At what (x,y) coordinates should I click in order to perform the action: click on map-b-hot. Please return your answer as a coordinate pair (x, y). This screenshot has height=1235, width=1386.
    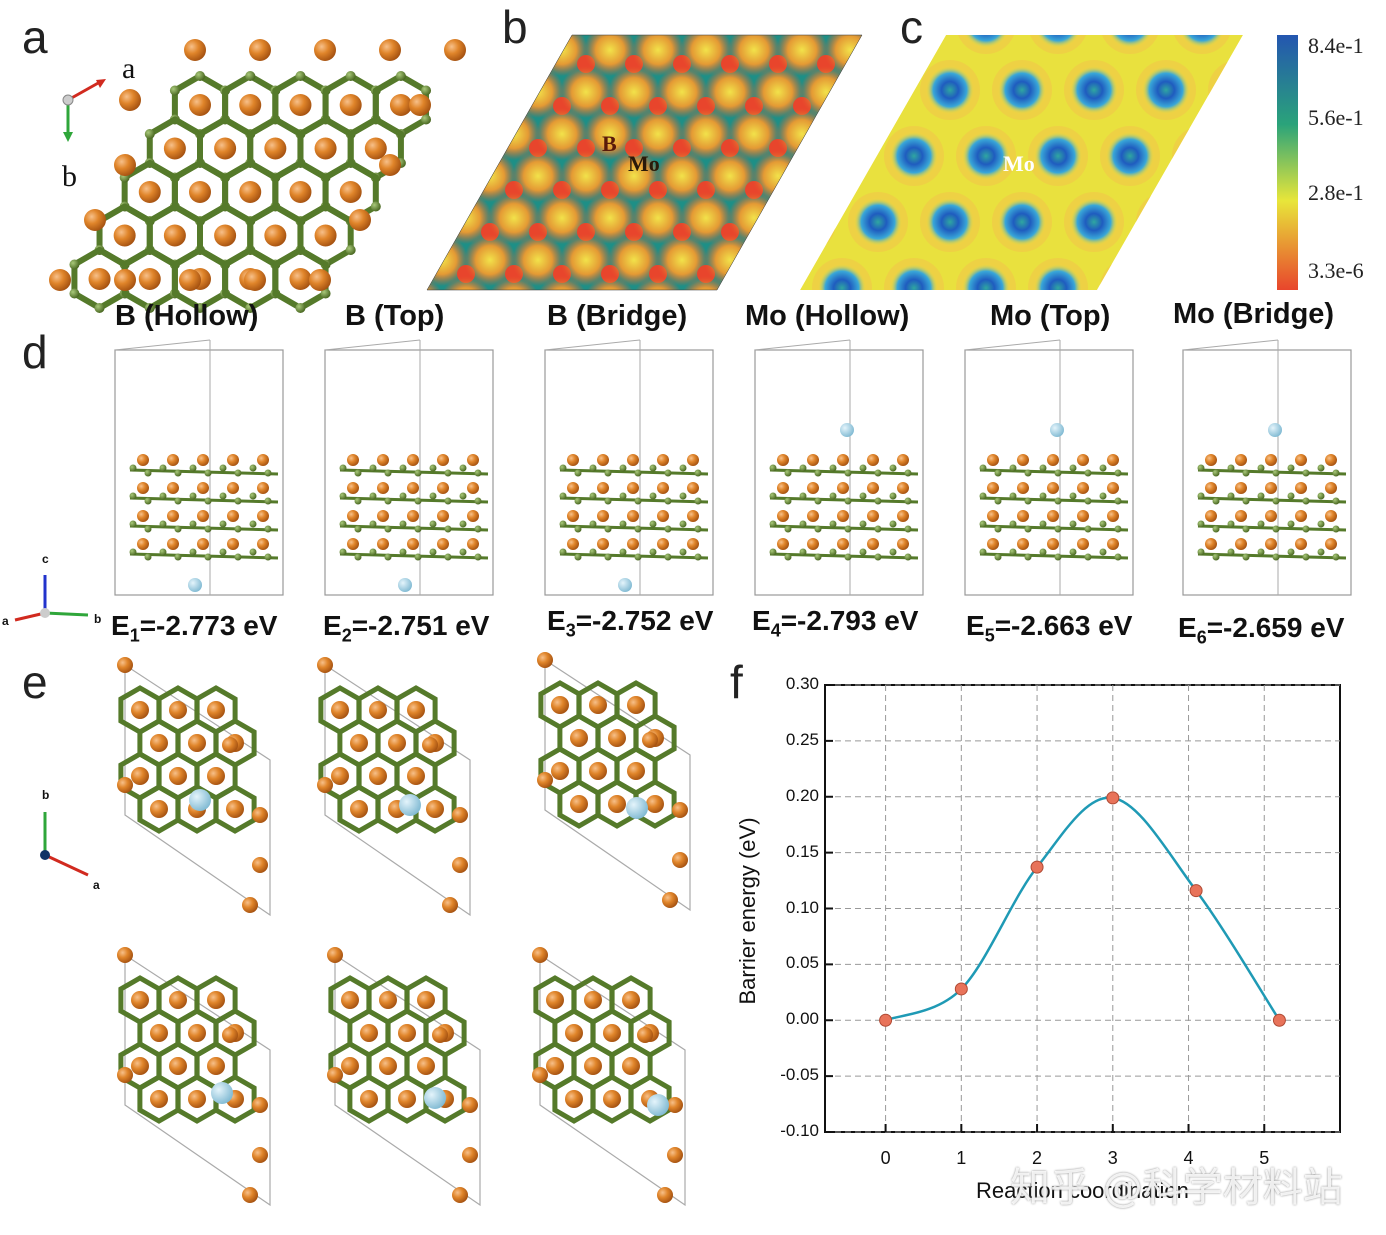
    Looking at the image, I should click on (850, 22).